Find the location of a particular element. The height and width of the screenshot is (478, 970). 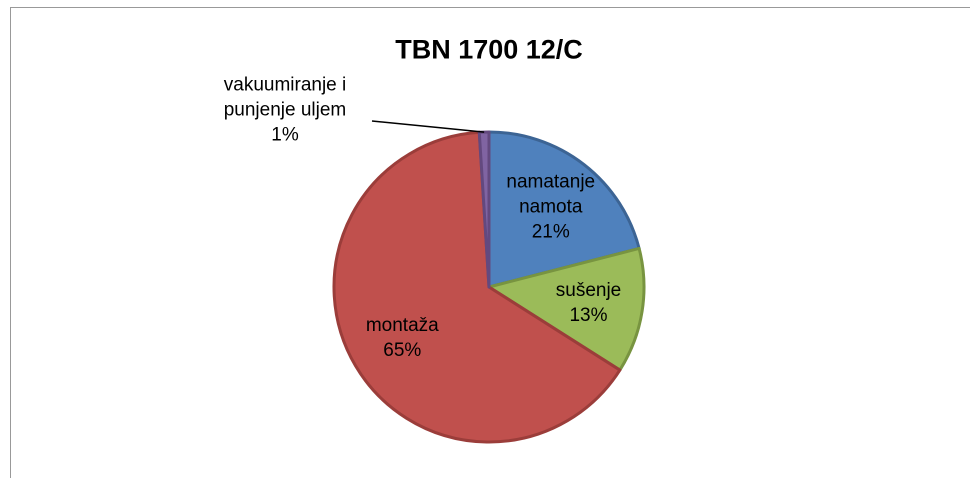

leader-line is located at coordinates (428, 126).